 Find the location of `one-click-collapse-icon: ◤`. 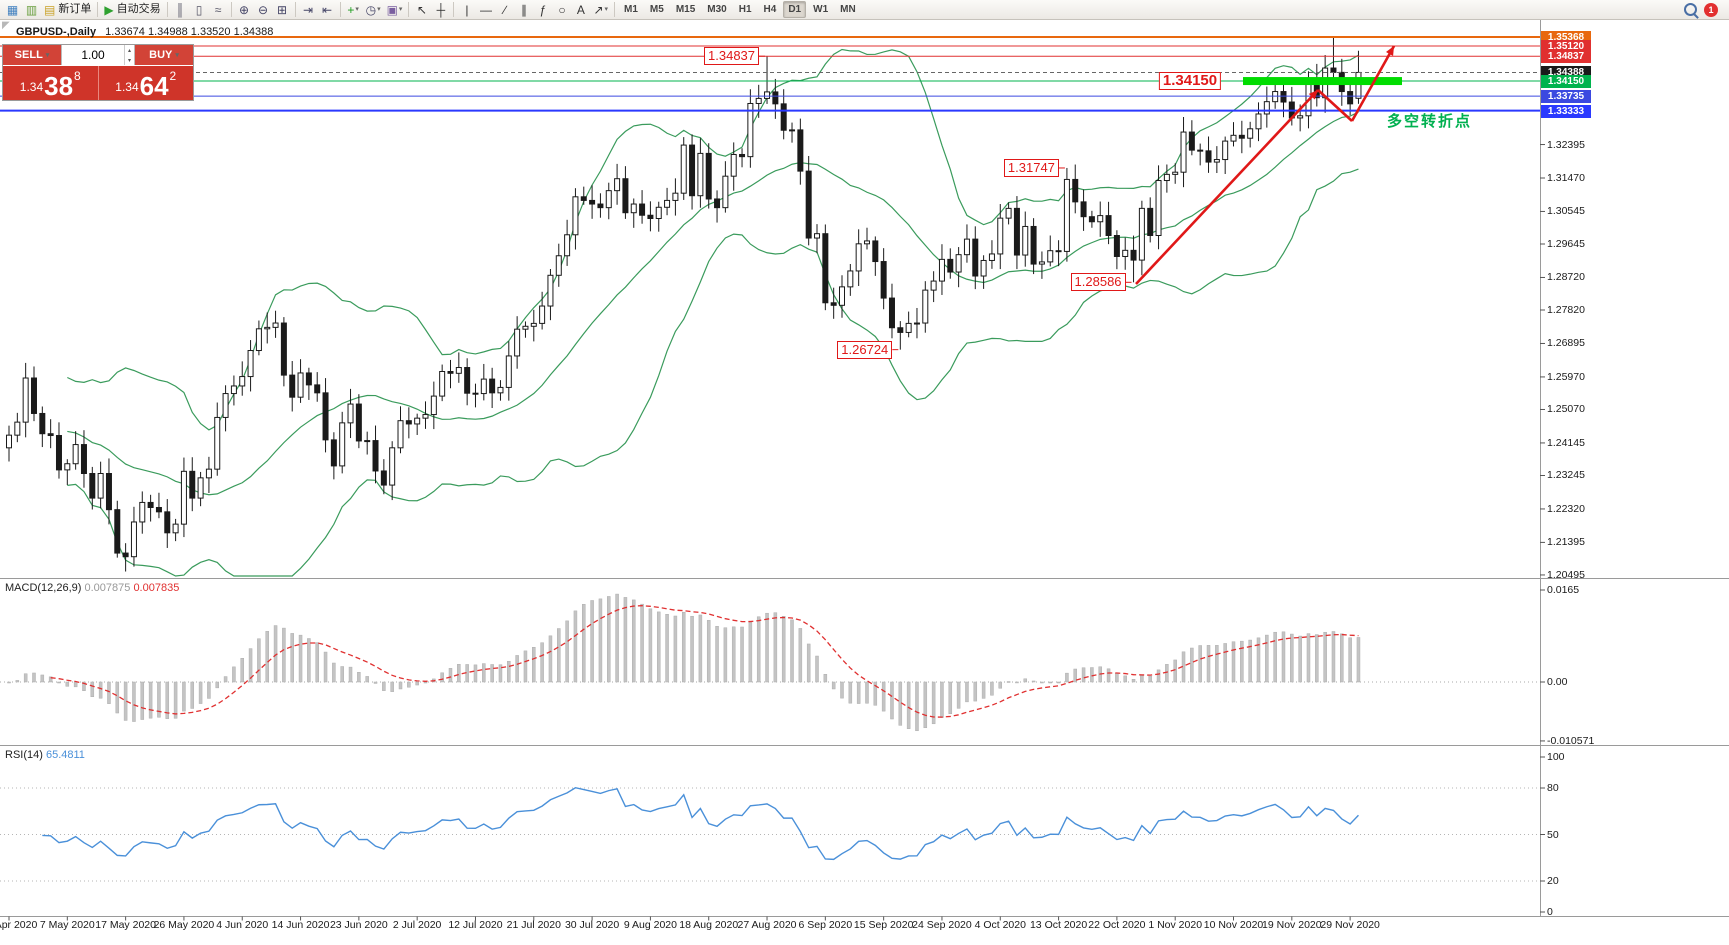

one-click-collapse-icon: ◤ is located at coordinates (6, 25).